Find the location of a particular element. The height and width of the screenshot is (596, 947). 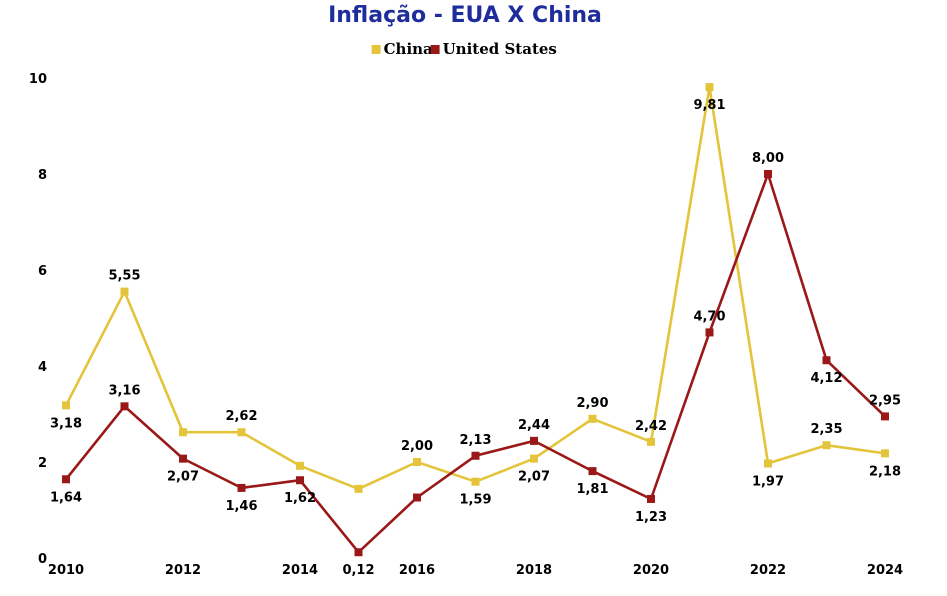

x-tick-label: 2020 is located at coordinates (651, 570).